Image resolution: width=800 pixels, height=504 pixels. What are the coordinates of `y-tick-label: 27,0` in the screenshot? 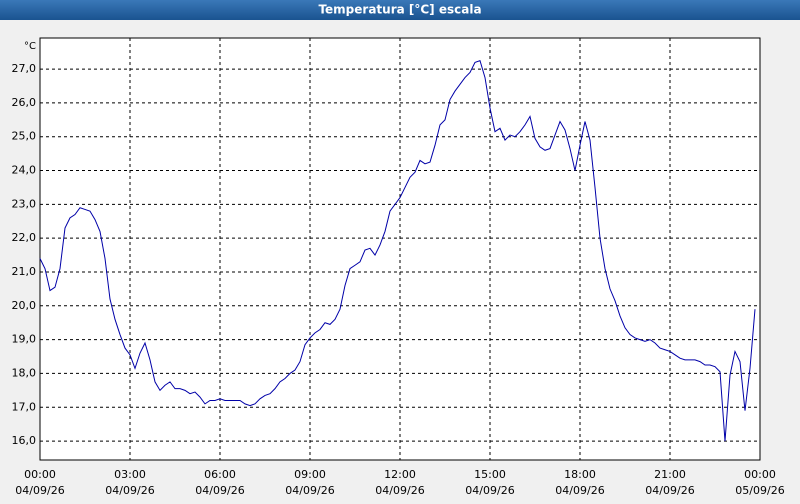 It's located at (24, 68).